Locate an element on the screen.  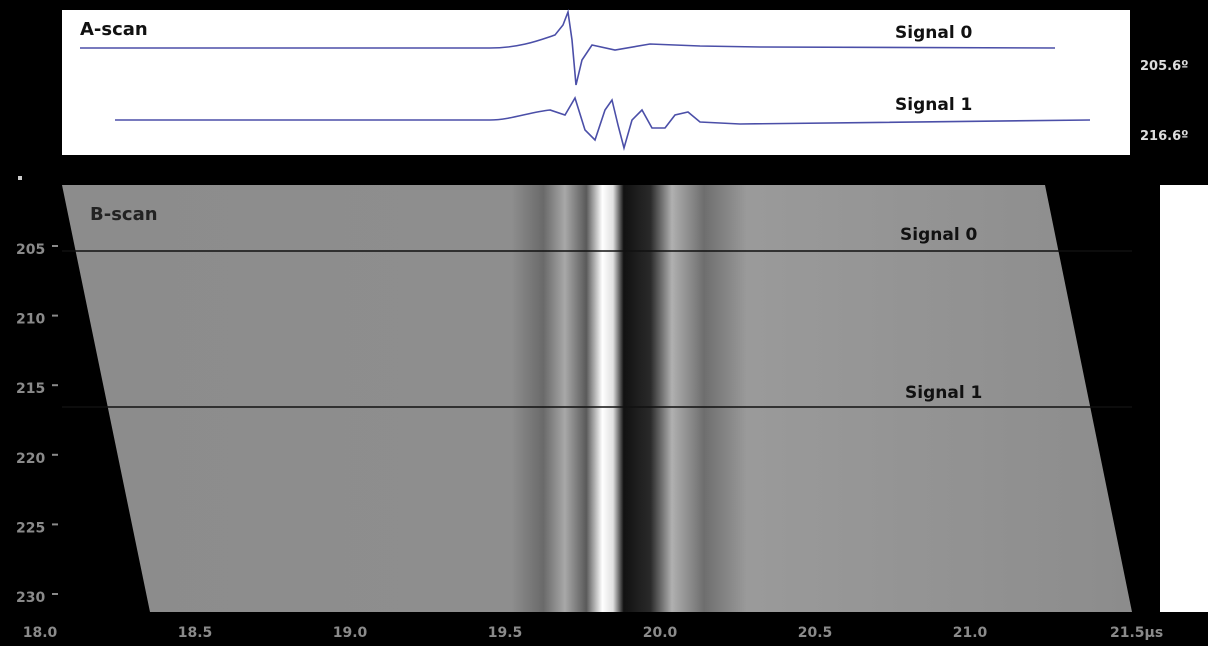
x-tick-label: 21.0 is located at coordinates (970, 633).